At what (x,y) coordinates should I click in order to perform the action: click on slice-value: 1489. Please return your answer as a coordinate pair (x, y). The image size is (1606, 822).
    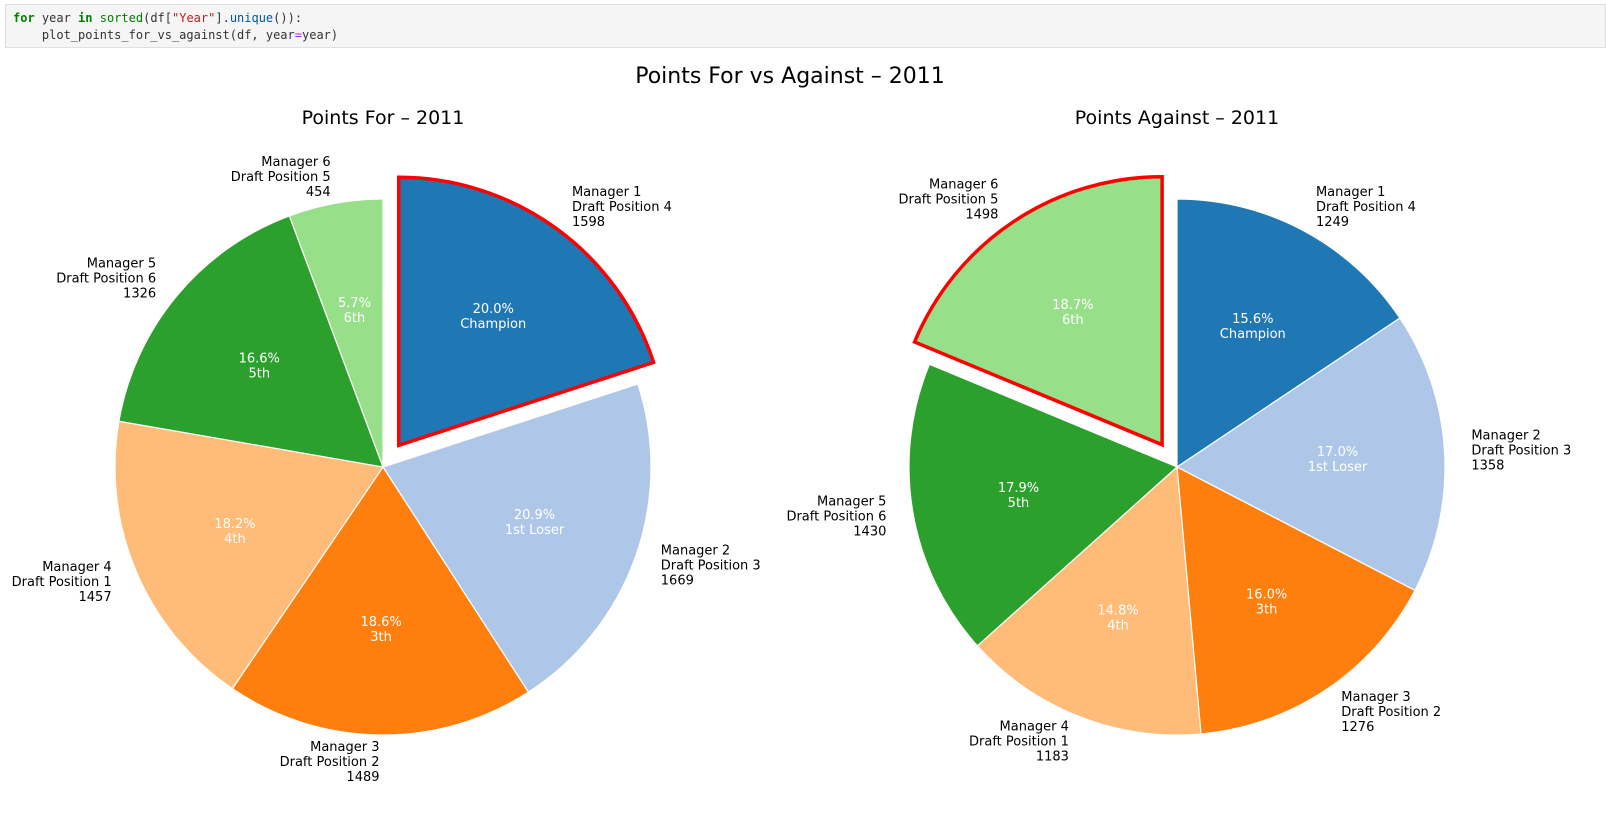
    Looking at the image, I should click on (362, 777).